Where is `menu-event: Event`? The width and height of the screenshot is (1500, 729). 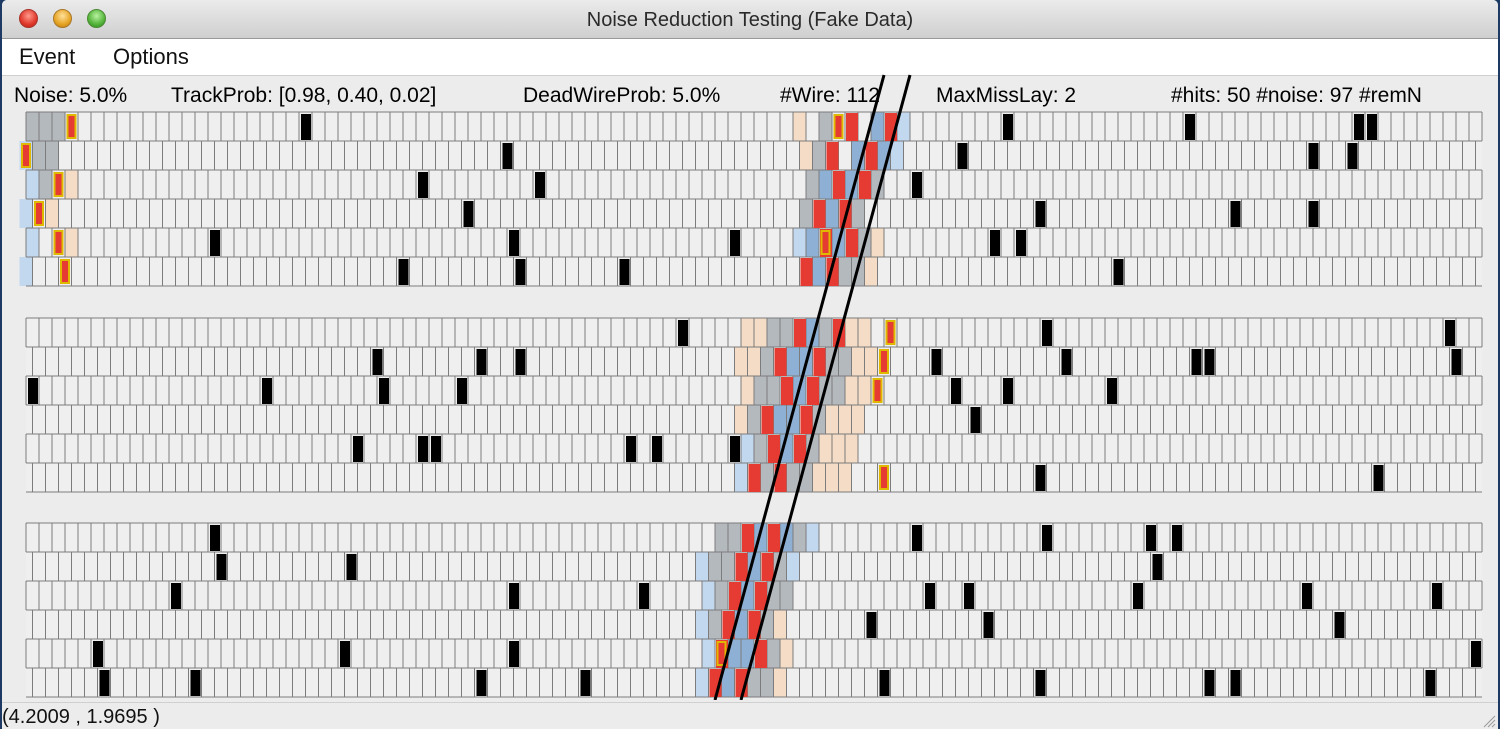
menu-event: Event is located at coordinates (47, 56).